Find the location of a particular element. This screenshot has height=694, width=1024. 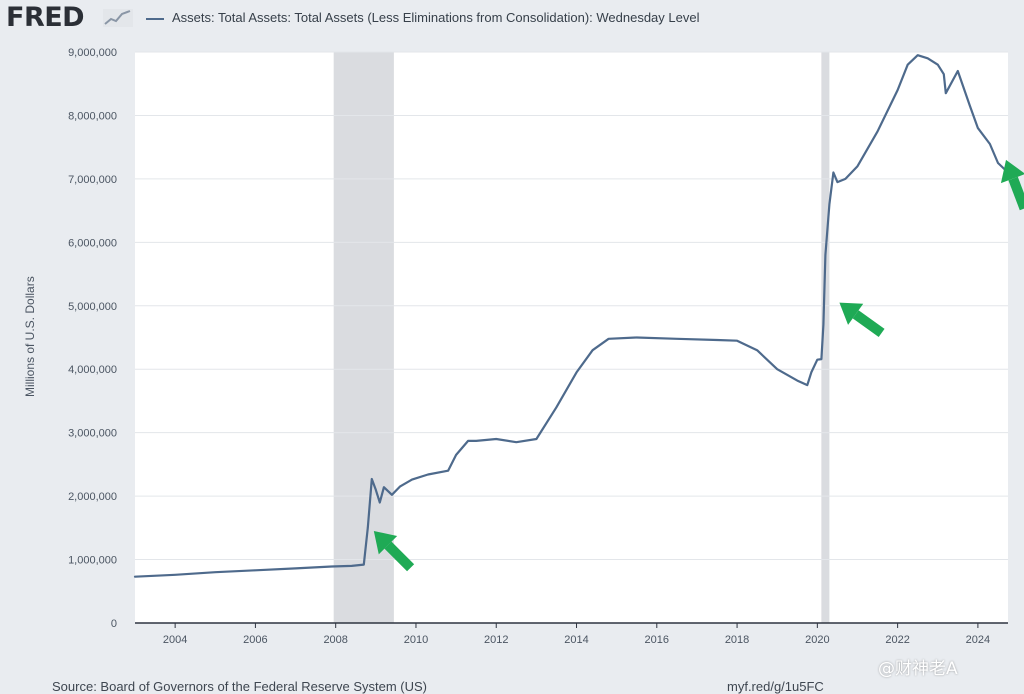

x-tick-label: 2014 is located at coordinates (576, 640).